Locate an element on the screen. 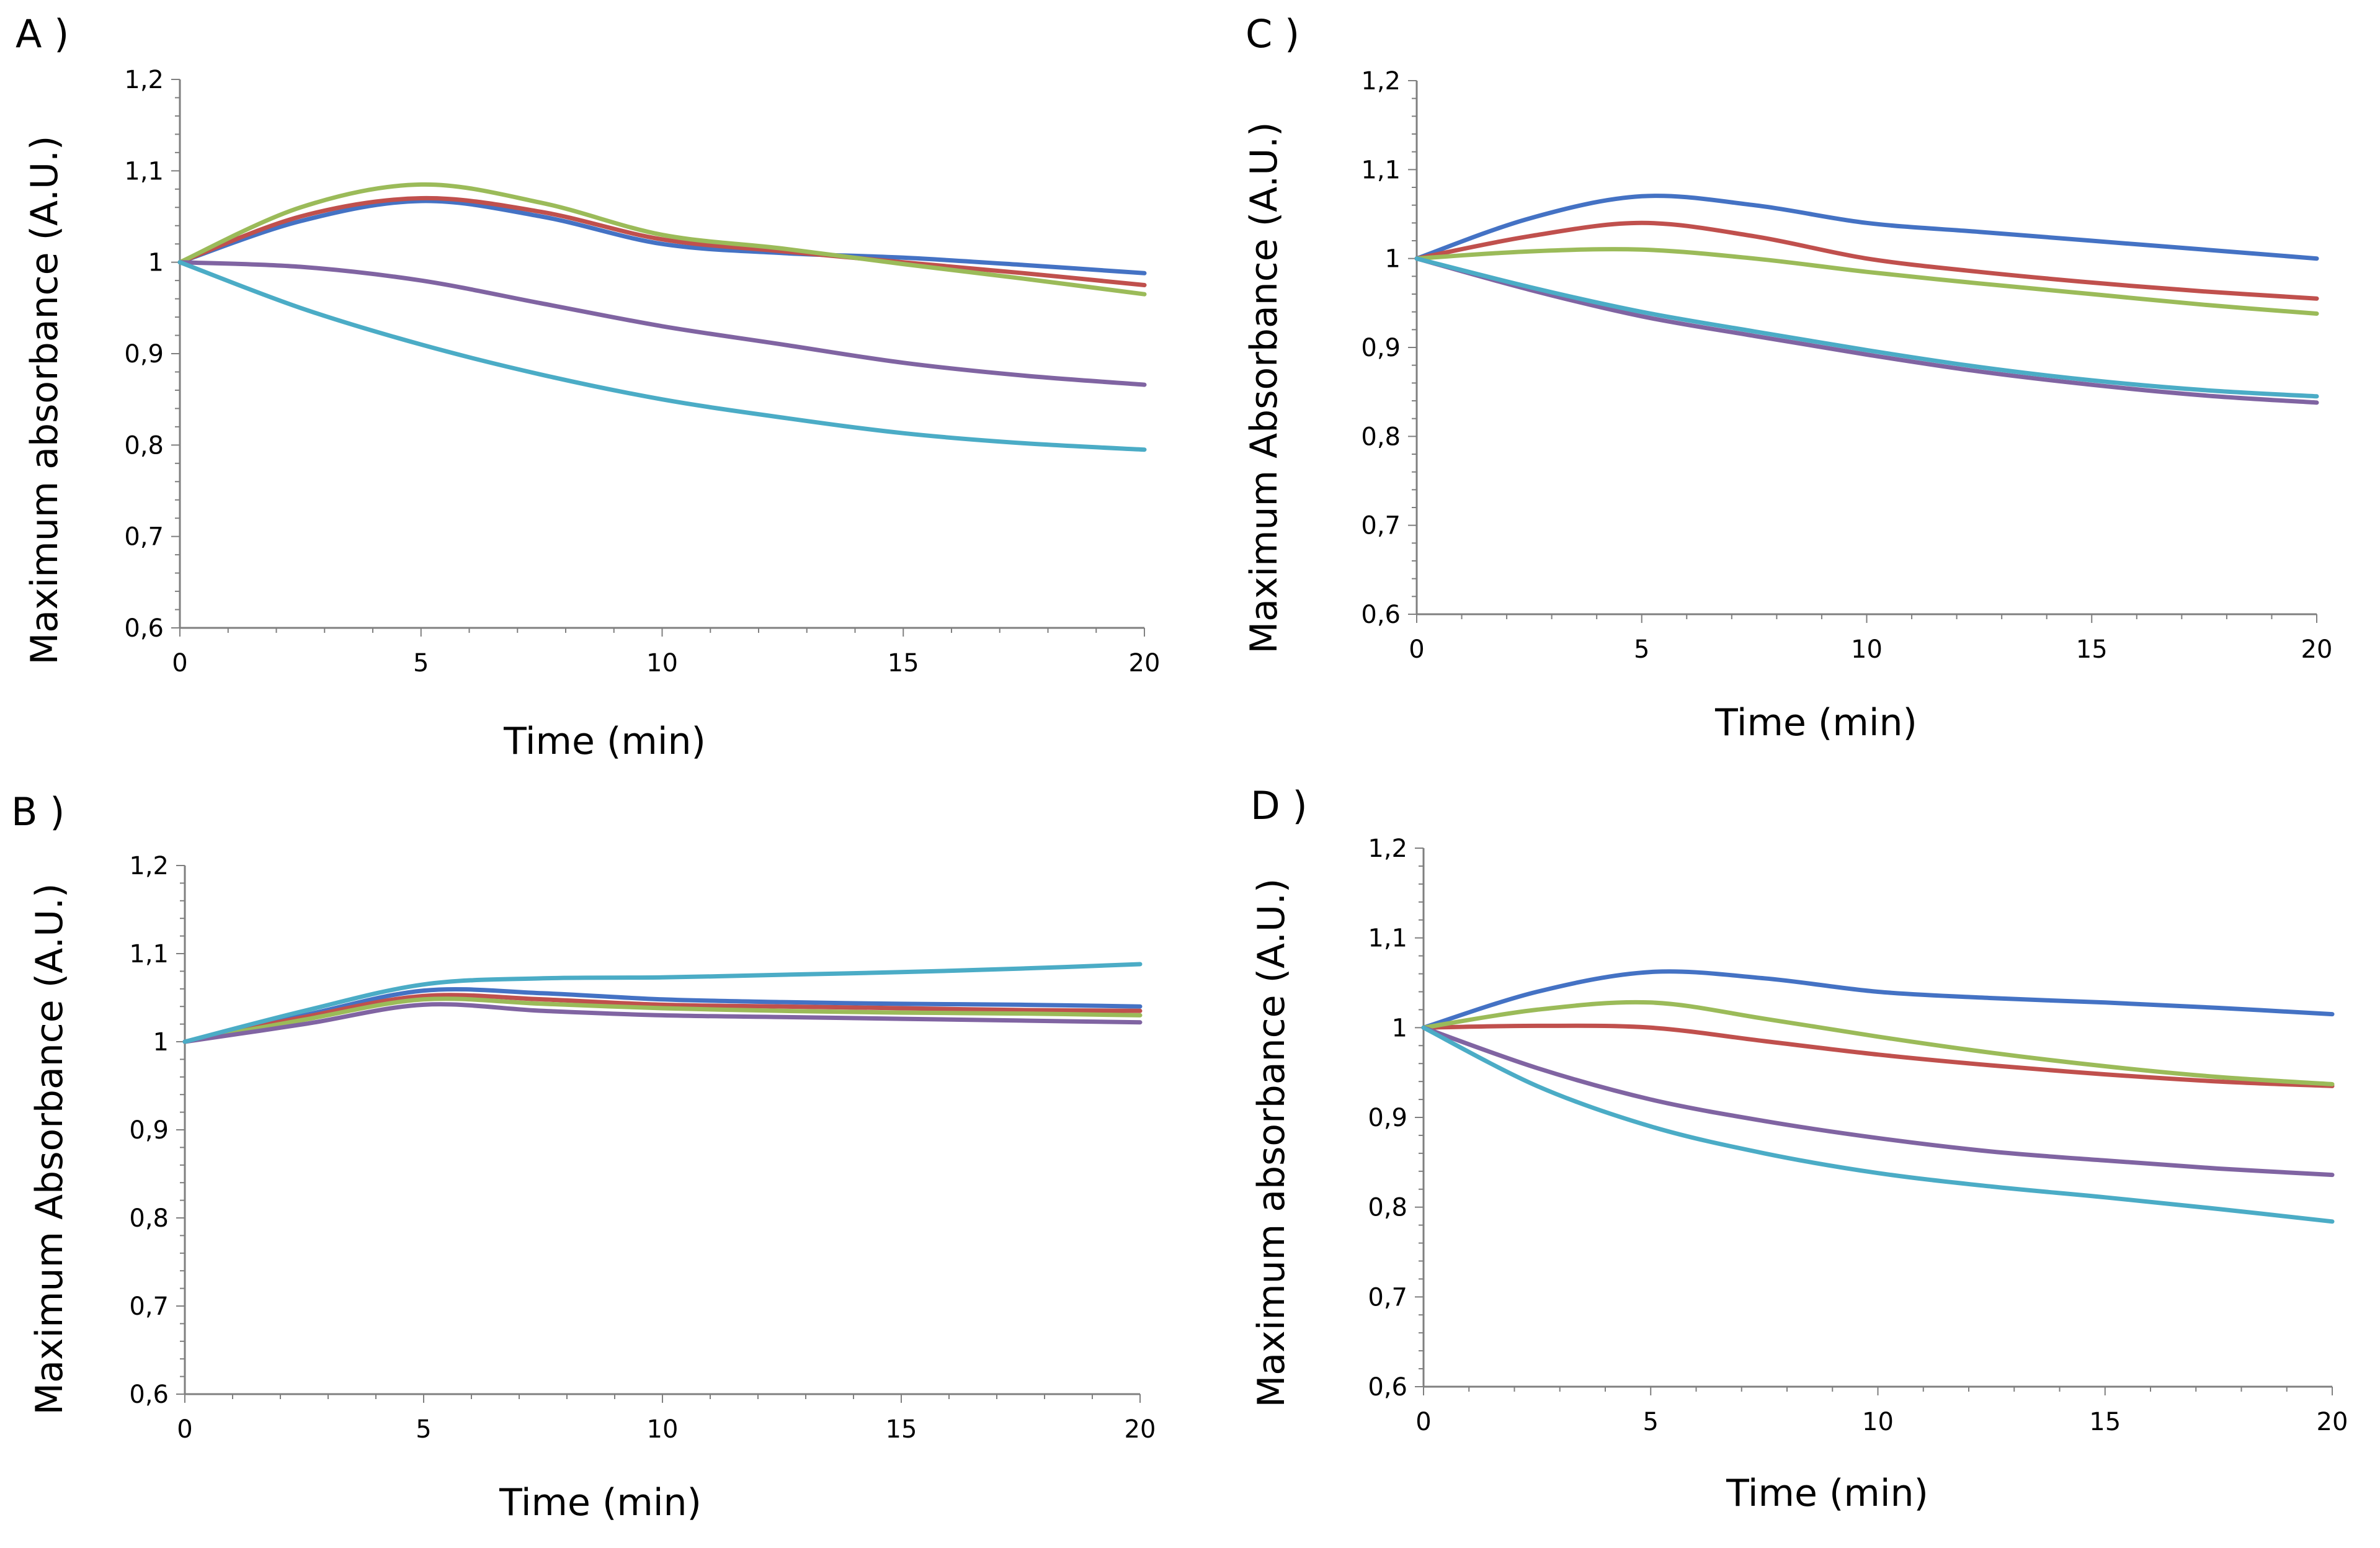 The height and width of the screenshot is (1548, 2380). y-axis-label-d: Maximum absorbance (A.U.) is located at coordinates (1271, 1143).